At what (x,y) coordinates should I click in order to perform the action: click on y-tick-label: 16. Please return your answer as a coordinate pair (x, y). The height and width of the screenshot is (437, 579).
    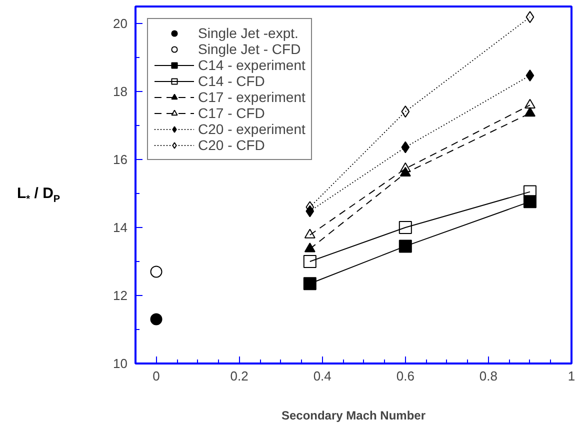
    Looking at the image, I should click on (120, 159).